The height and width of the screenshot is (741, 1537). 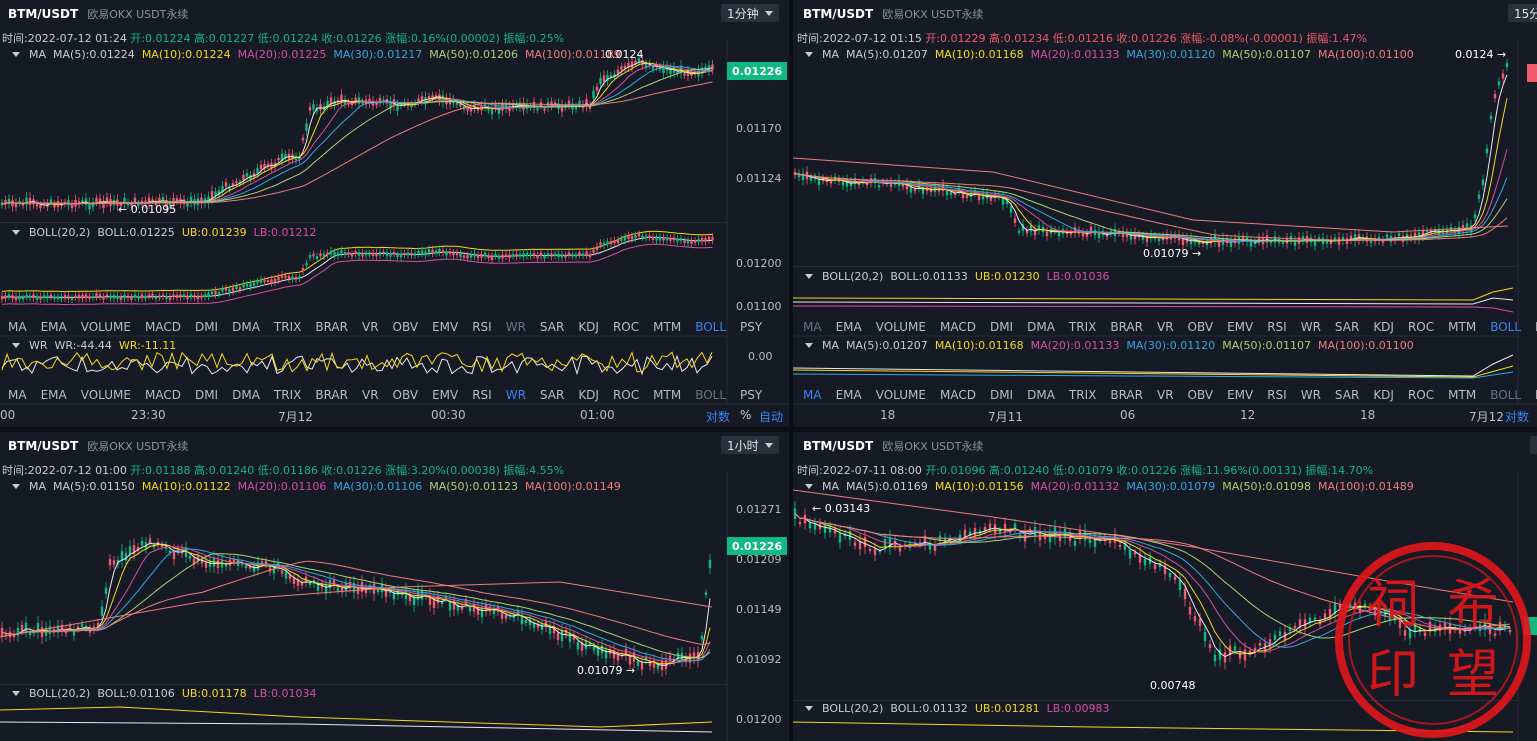 I want to click on panel-splitter-vertical, so click(x=791, y=370).